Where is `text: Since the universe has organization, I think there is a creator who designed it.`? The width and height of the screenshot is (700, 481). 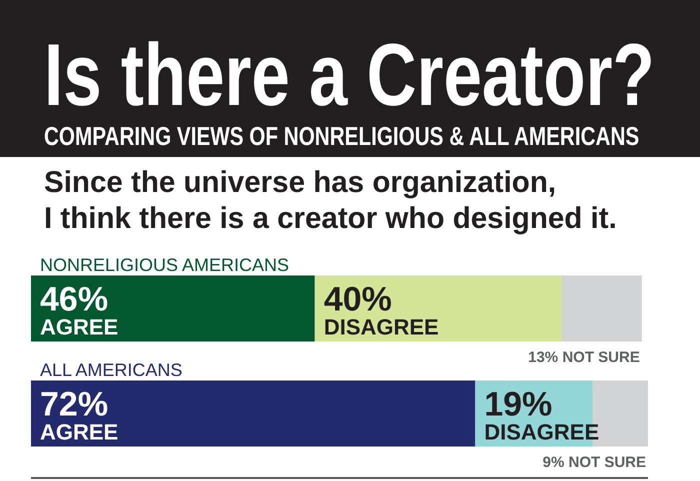 text: Since the universe has organization, I think there is a creator who designed it. is located at coordinates (330, 201).